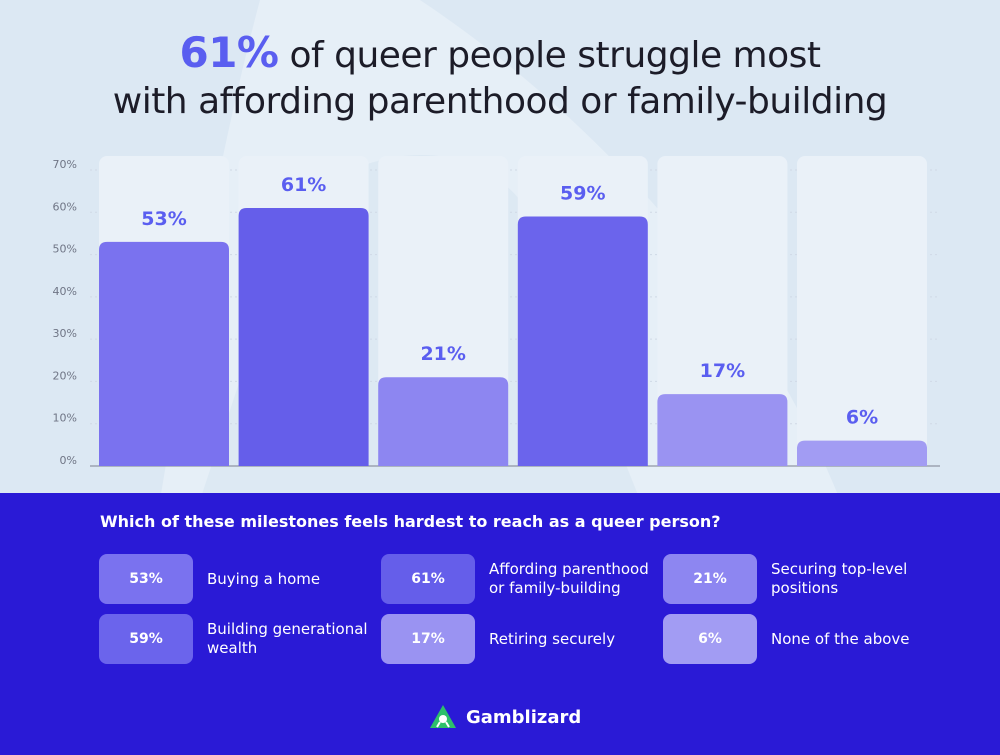  I want to click on legend-item: 21% Securing top-level positions, so click(802, 579).